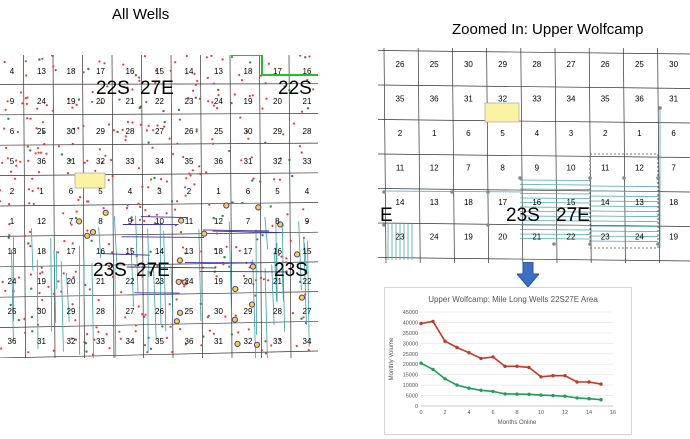 The image size is (690, 439). I want to click on section-number: 36, so click(639, 99).